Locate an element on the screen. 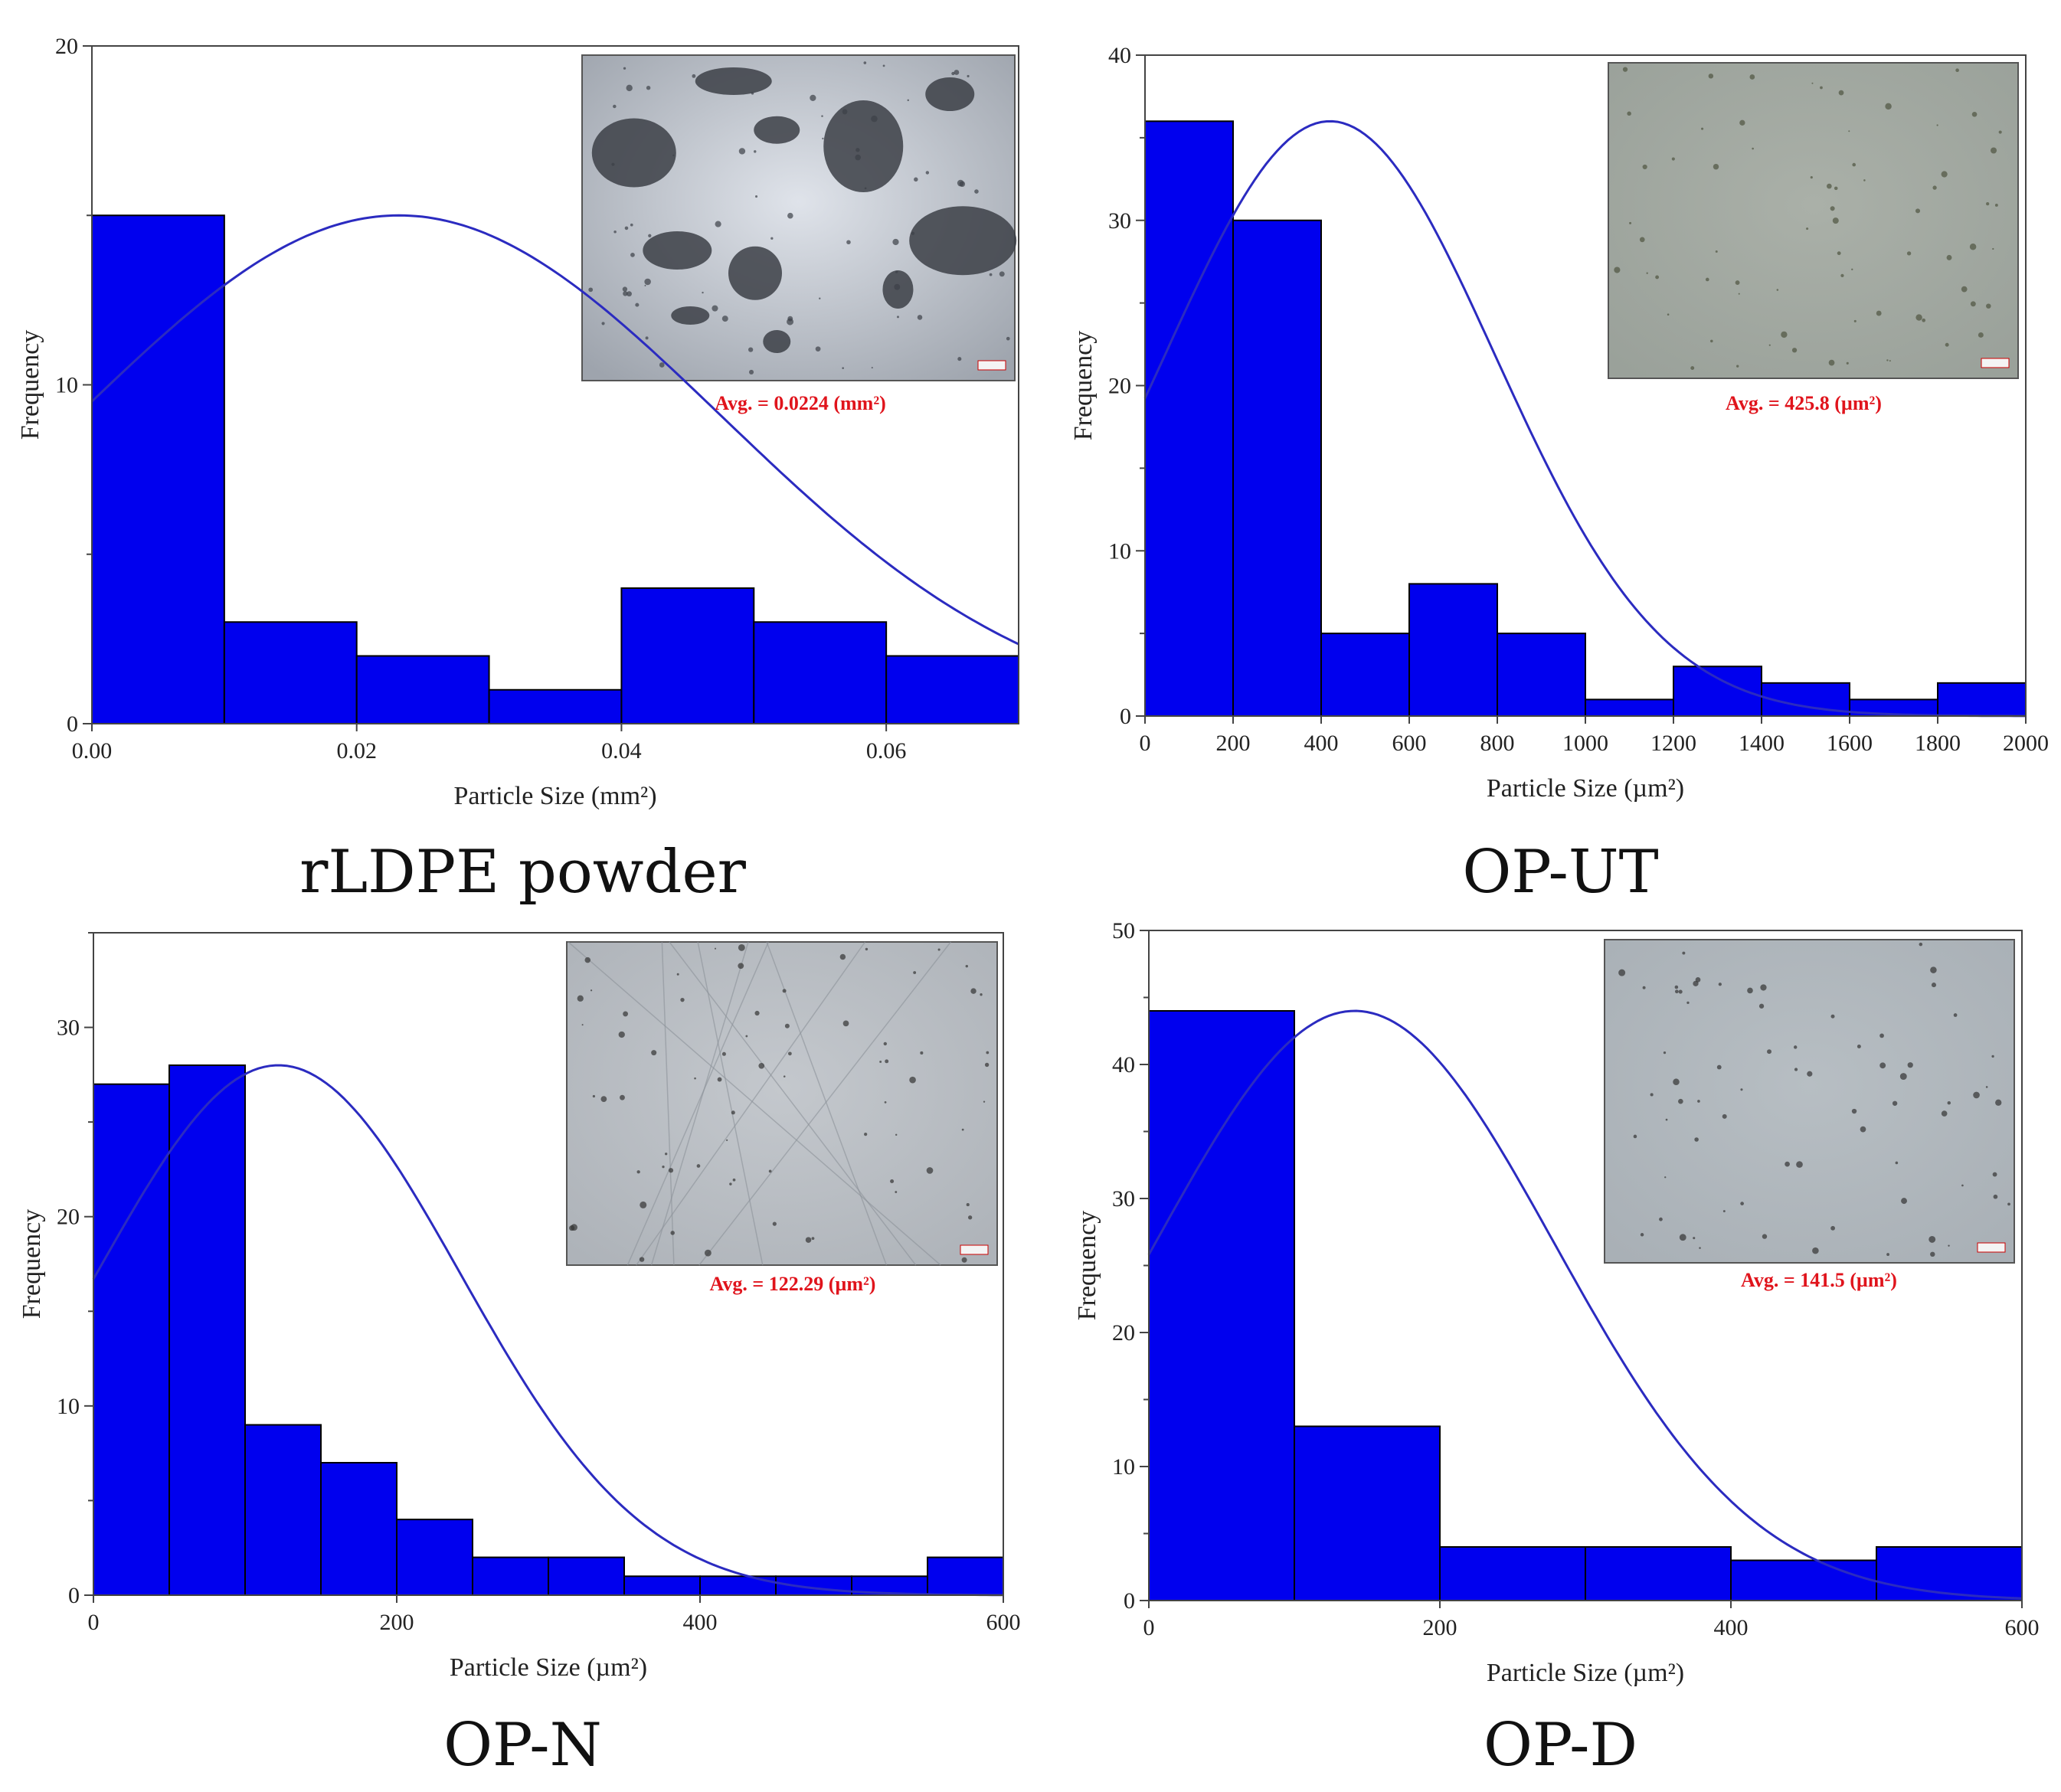 This screenshot has height=1792, width=2061. x-tick-label: 600 is located at coordinates (1003, 1622).